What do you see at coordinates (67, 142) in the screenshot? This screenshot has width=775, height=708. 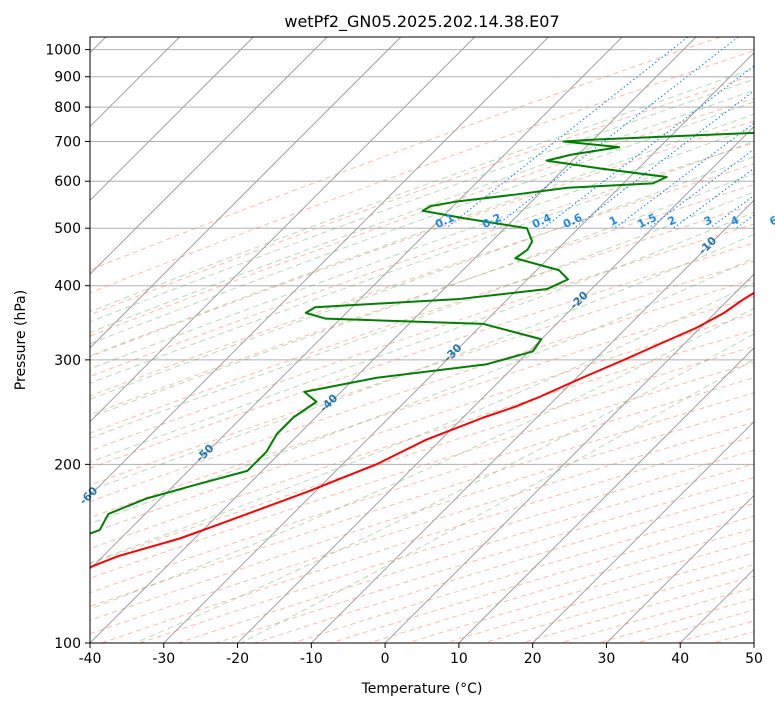 I see `y-tick-label: 700` at bounding box center [67, 142].